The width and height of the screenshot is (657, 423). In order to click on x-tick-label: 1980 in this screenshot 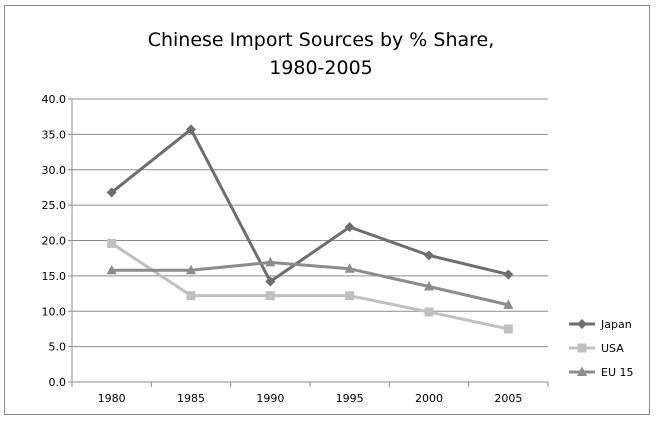, I will do `click(112, 398)`.